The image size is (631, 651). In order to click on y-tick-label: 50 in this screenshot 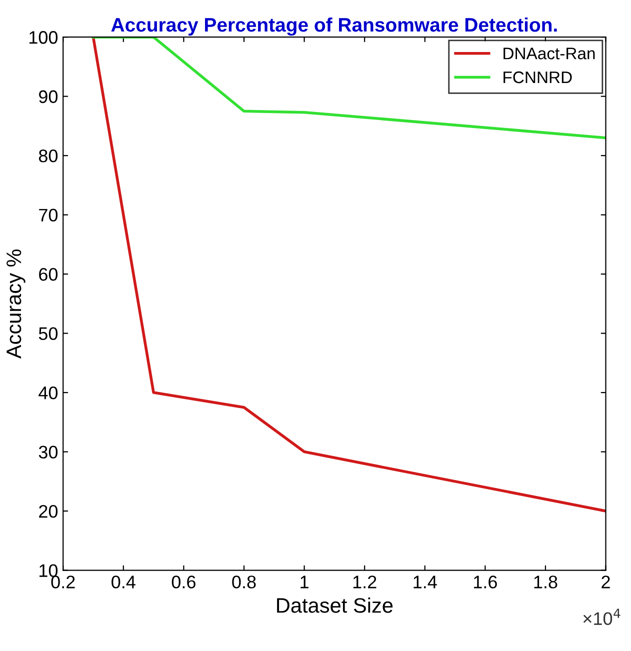, I will do `click(48, 333)`.